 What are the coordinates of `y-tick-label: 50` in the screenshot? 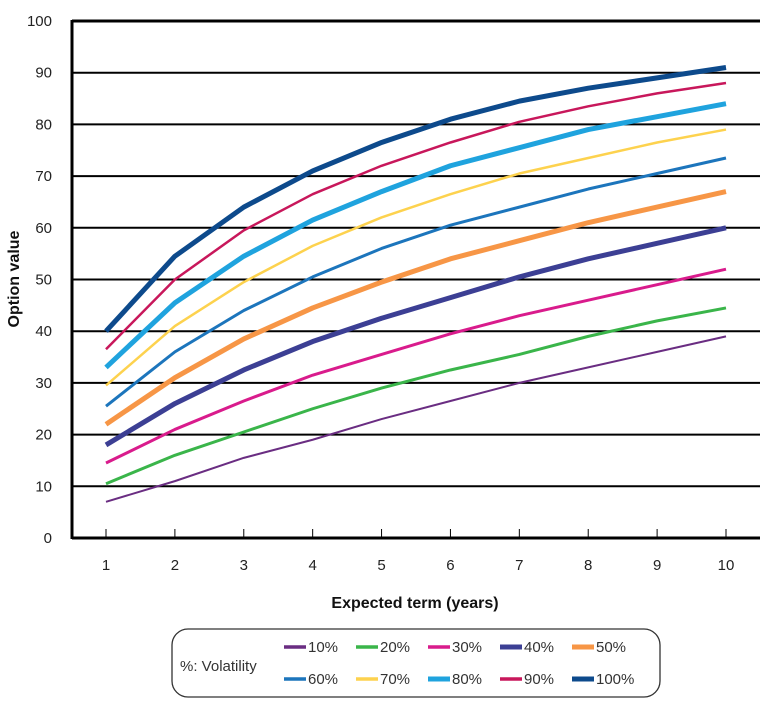 It's located at (43, 280).